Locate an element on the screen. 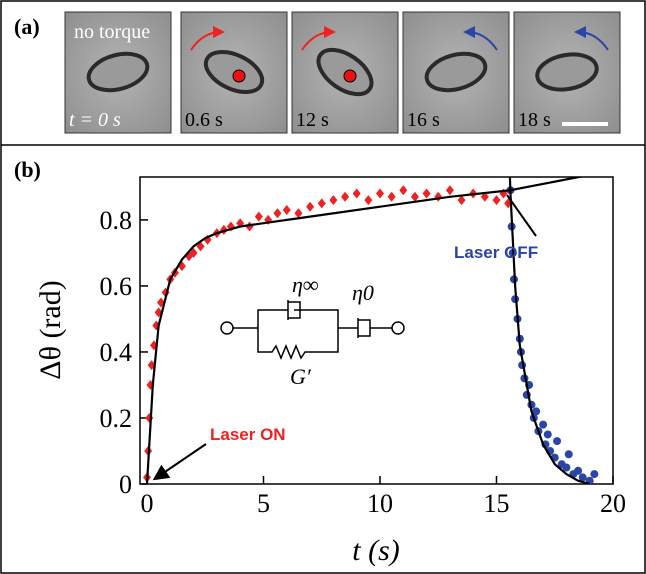  frame-time: 16 s is located at coordinates (423, 120).